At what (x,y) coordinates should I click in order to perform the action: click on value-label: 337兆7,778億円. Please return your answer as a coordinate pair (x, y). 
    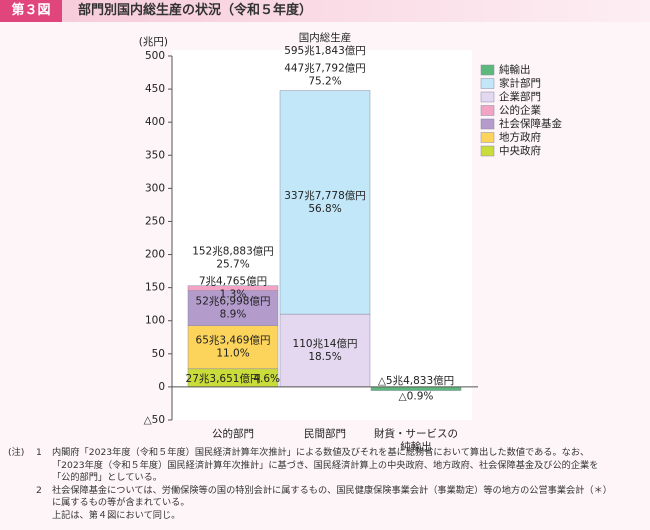
    Looking at the image, I should click on (325, 195).